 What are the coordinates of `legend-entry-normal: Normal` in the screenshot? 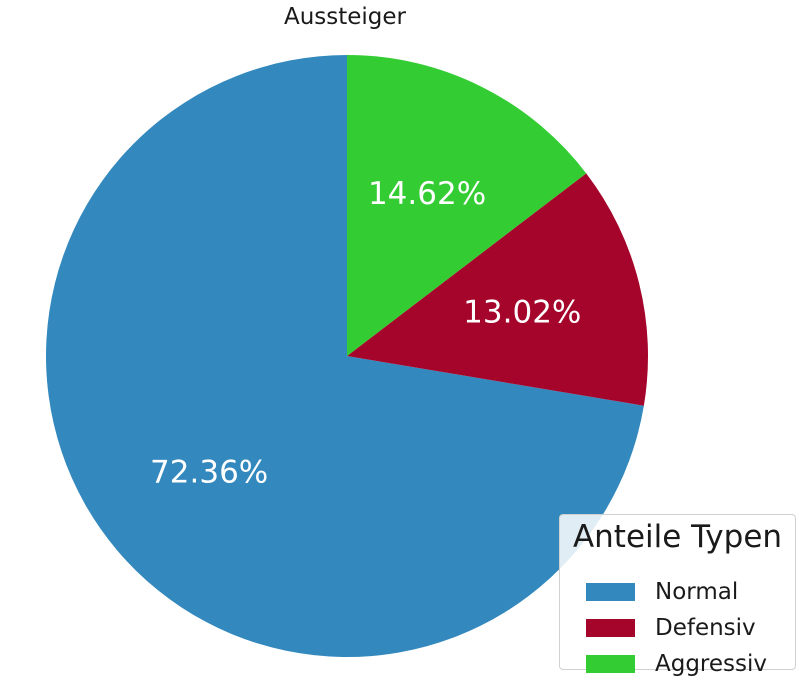 It's located at (662, 592).